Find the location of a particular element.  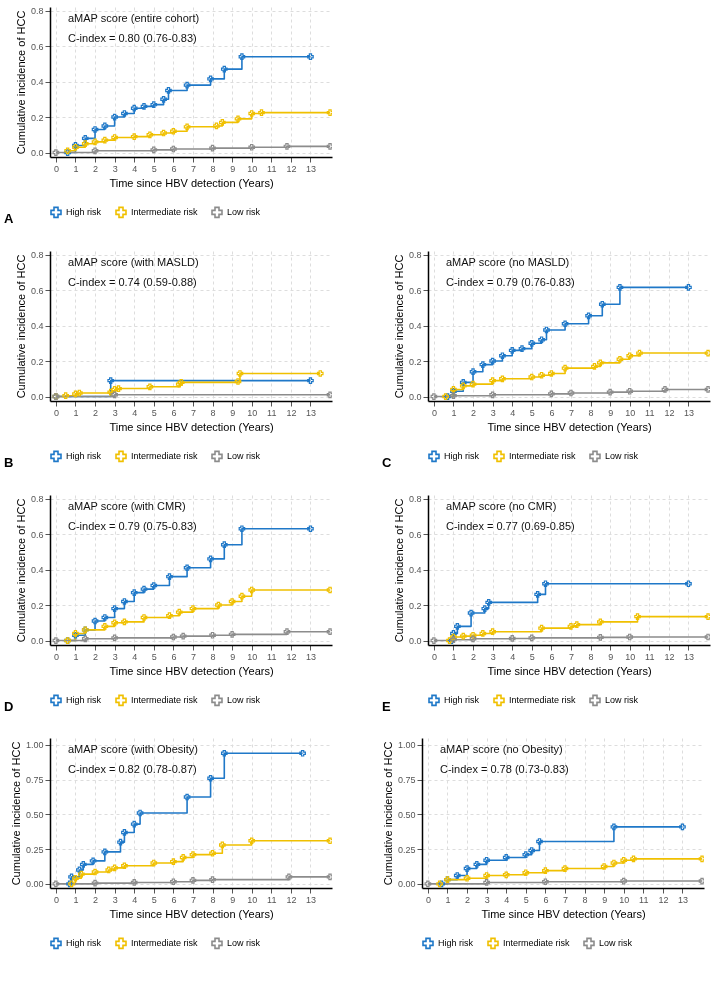

annotation: aMAP score (with CMR) is located at coordinates (127, 506).